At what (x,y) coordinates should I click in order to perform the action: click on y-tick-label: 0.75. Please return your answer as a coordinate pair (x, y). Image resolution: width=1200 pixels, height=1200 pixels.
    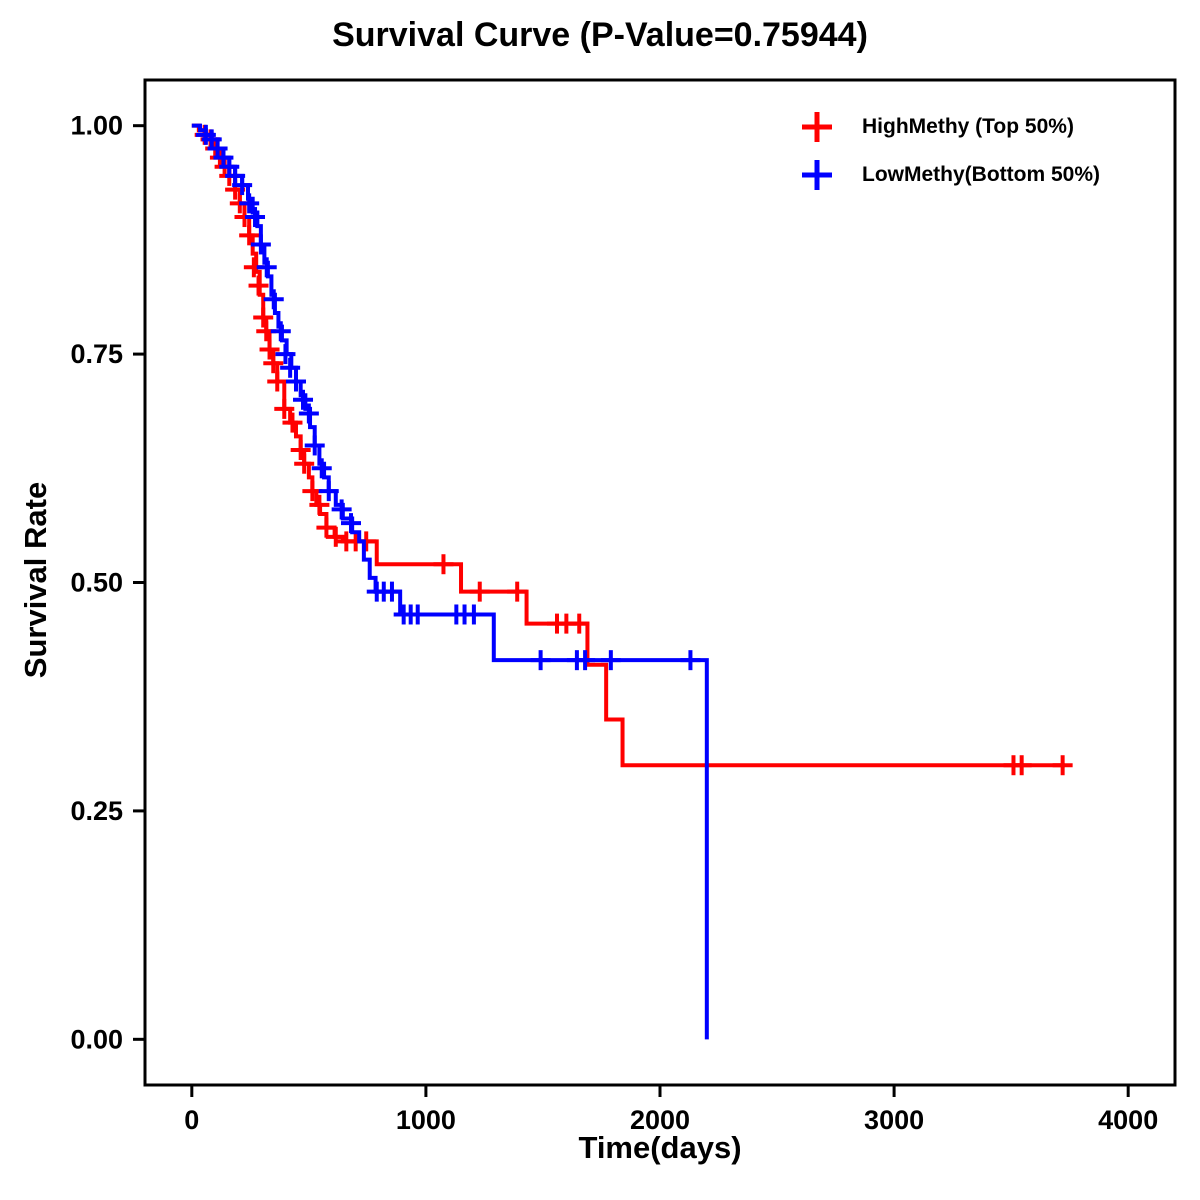
    Looking at the image, I should click on (96, 354).